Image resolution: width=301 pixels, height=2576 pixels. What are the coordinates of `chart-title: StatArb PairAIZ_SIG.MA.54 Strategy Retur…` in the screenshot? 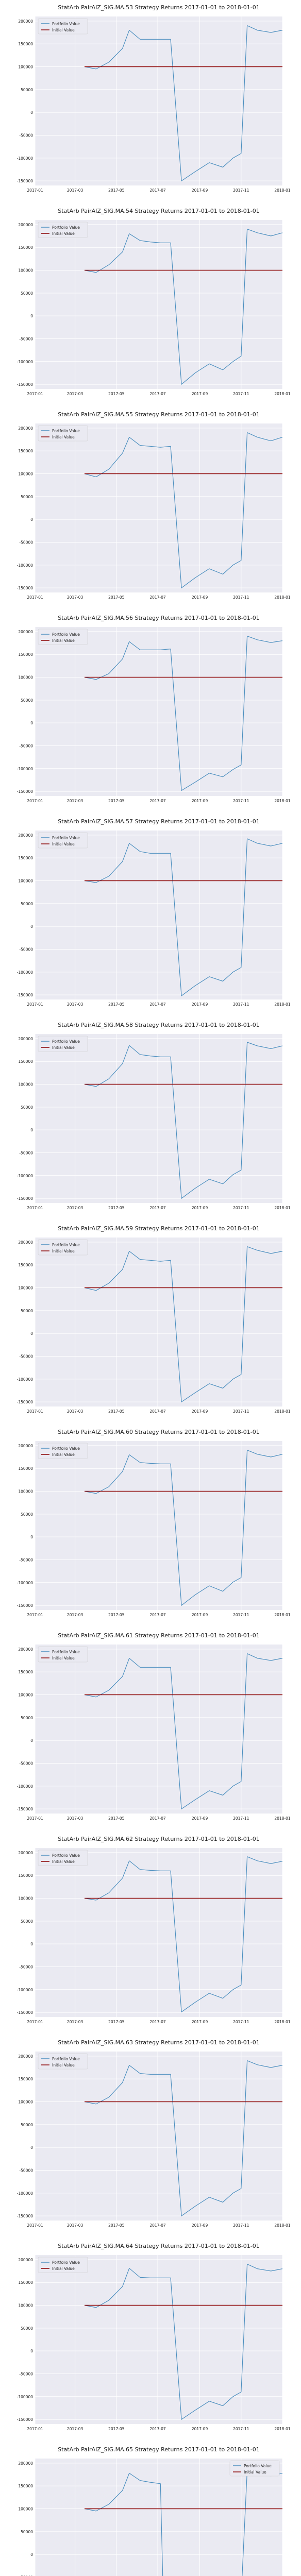 It's located at (158, 211).